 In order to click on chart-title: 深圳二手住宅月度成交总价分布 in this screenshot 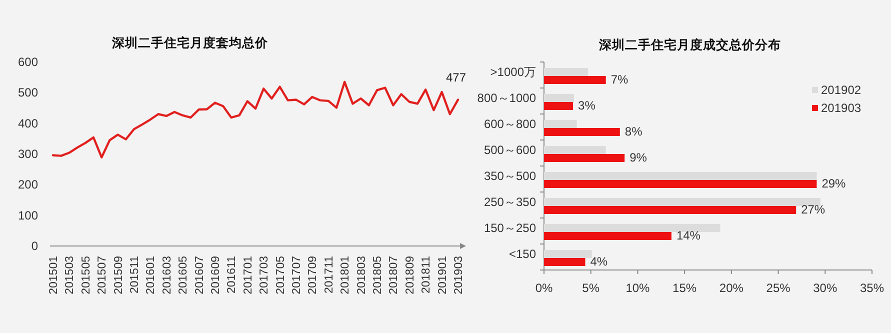, I will do `click(689, 44)`.